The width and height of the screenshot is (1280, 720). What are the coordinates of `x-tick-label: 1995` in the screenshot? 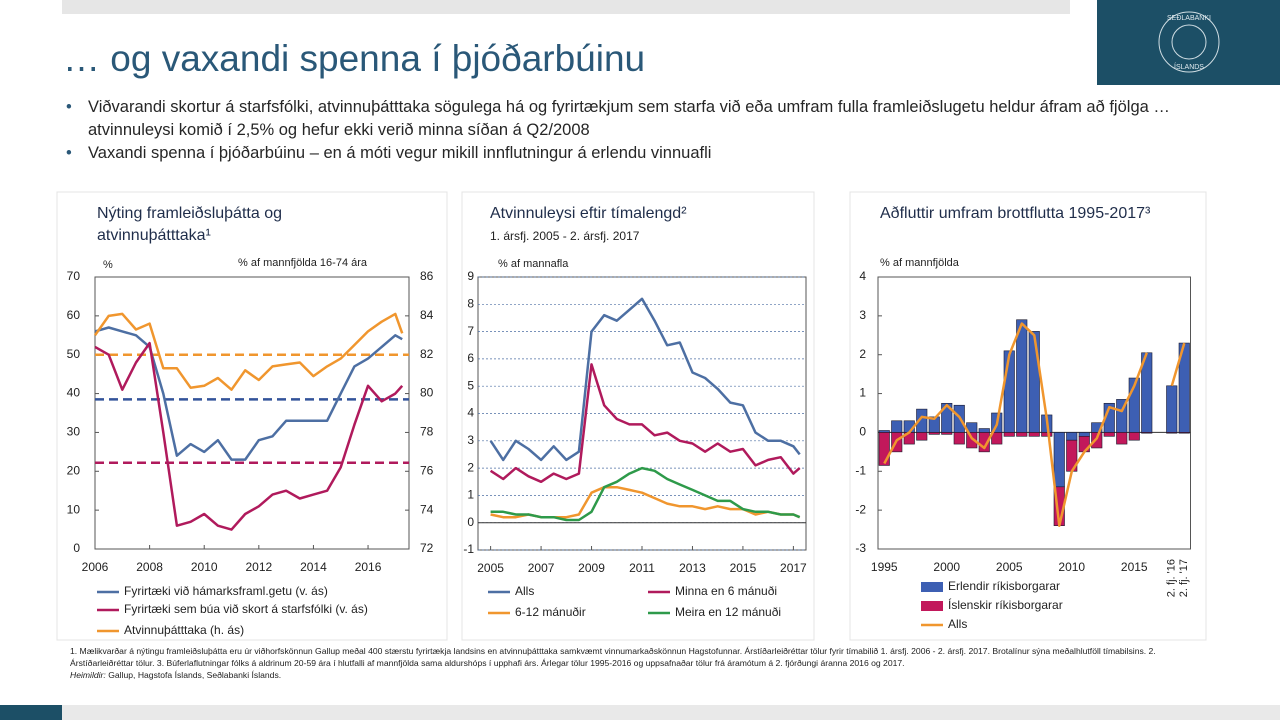 It's located at (884, 567).